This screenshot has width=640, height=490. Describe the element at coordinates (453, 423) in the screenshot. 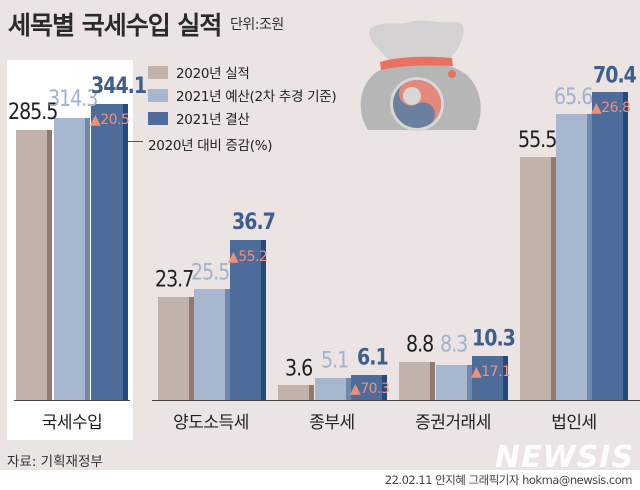

I see `category-label: 증권거래세` at that location.